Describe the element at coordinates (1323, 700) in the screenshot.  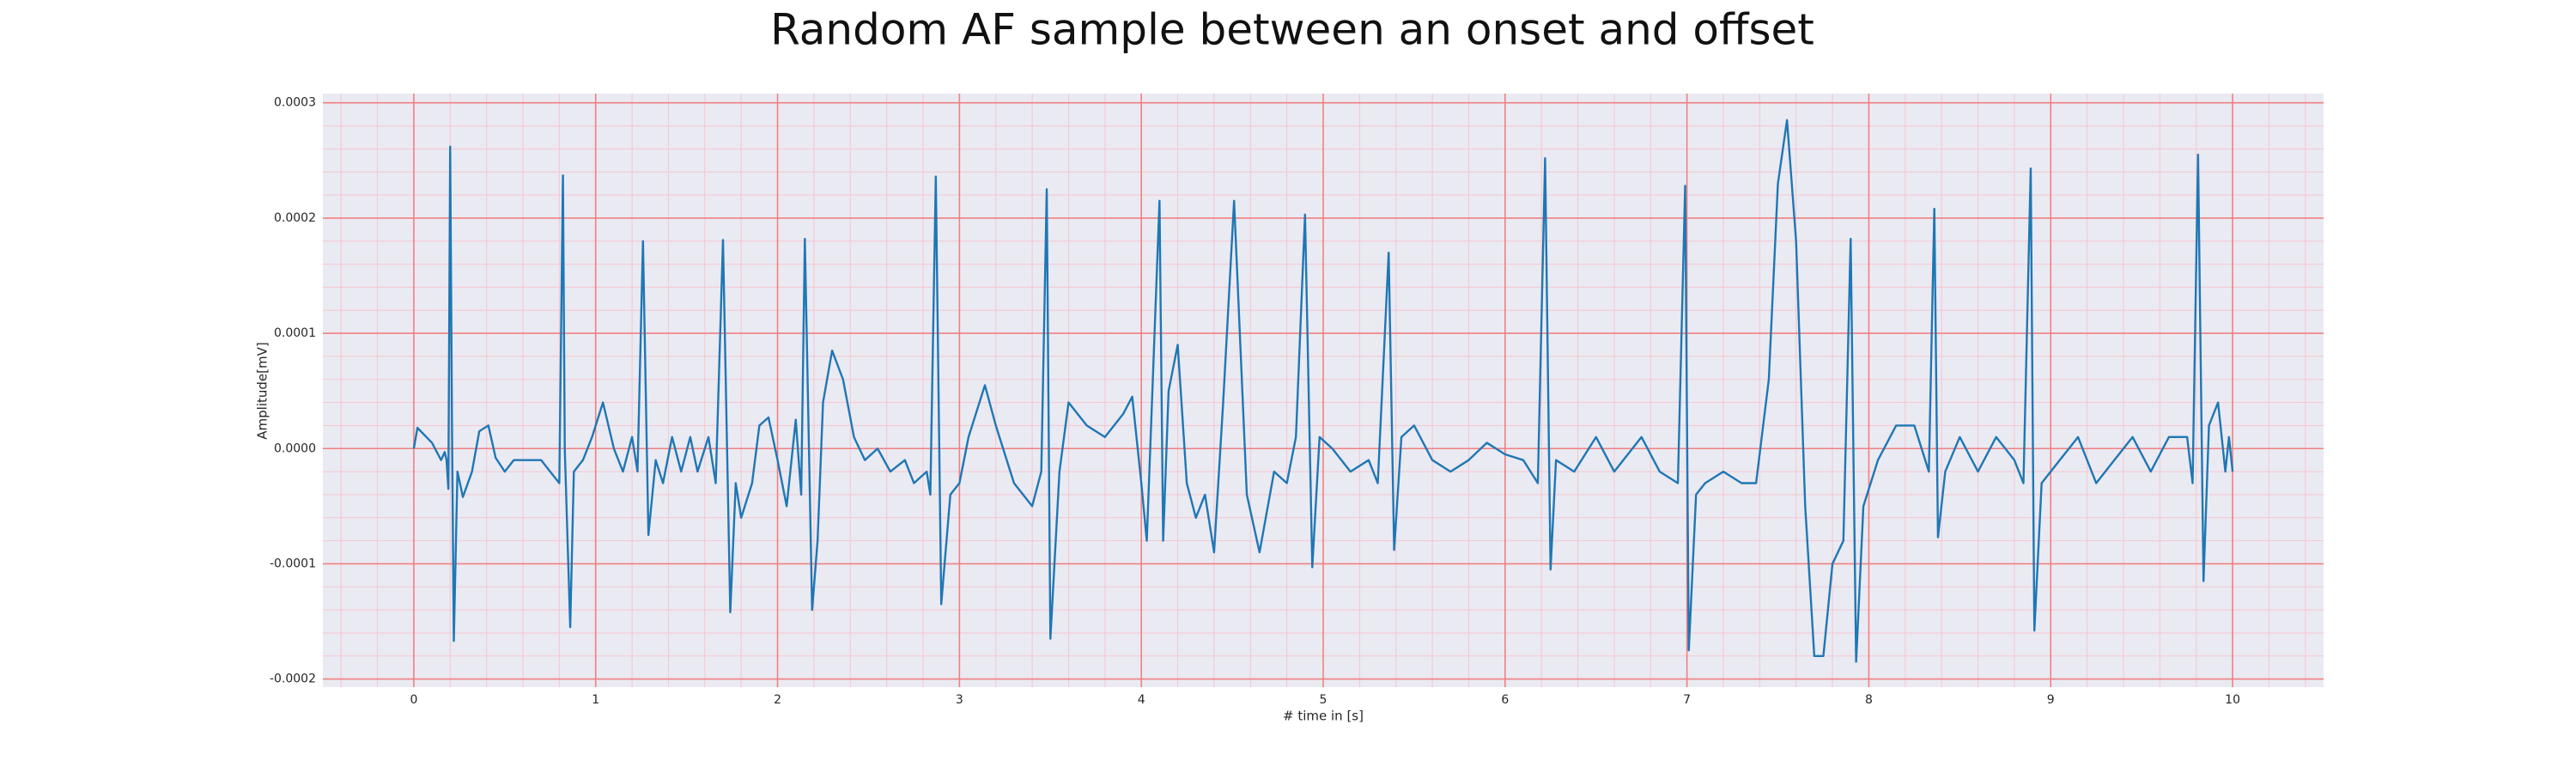
I see `x-tick-label: 5` at that location.